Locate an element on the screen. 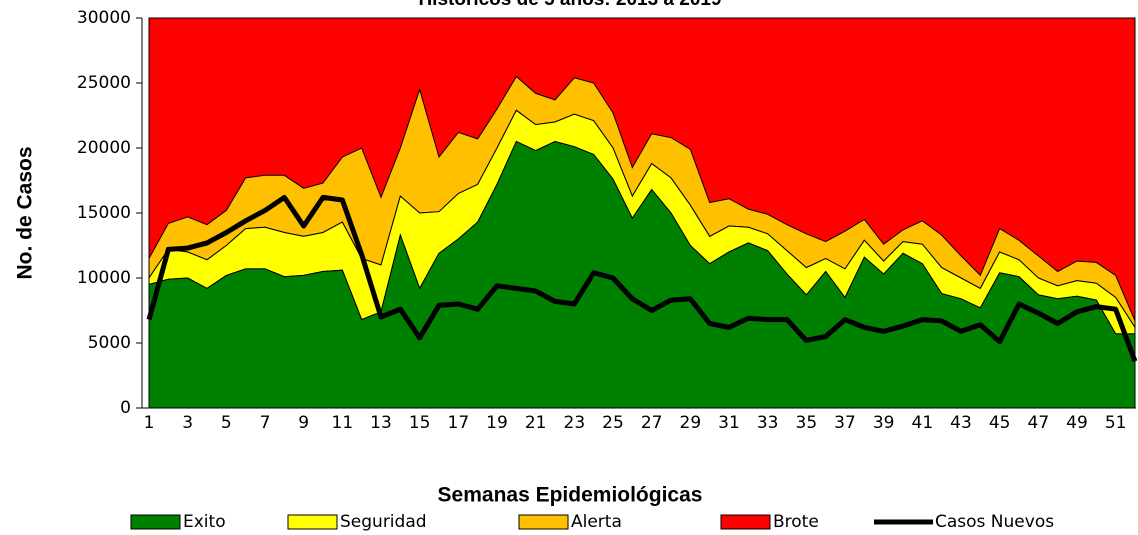  x-tick-label: 11 is located at coordinates (343, 423).